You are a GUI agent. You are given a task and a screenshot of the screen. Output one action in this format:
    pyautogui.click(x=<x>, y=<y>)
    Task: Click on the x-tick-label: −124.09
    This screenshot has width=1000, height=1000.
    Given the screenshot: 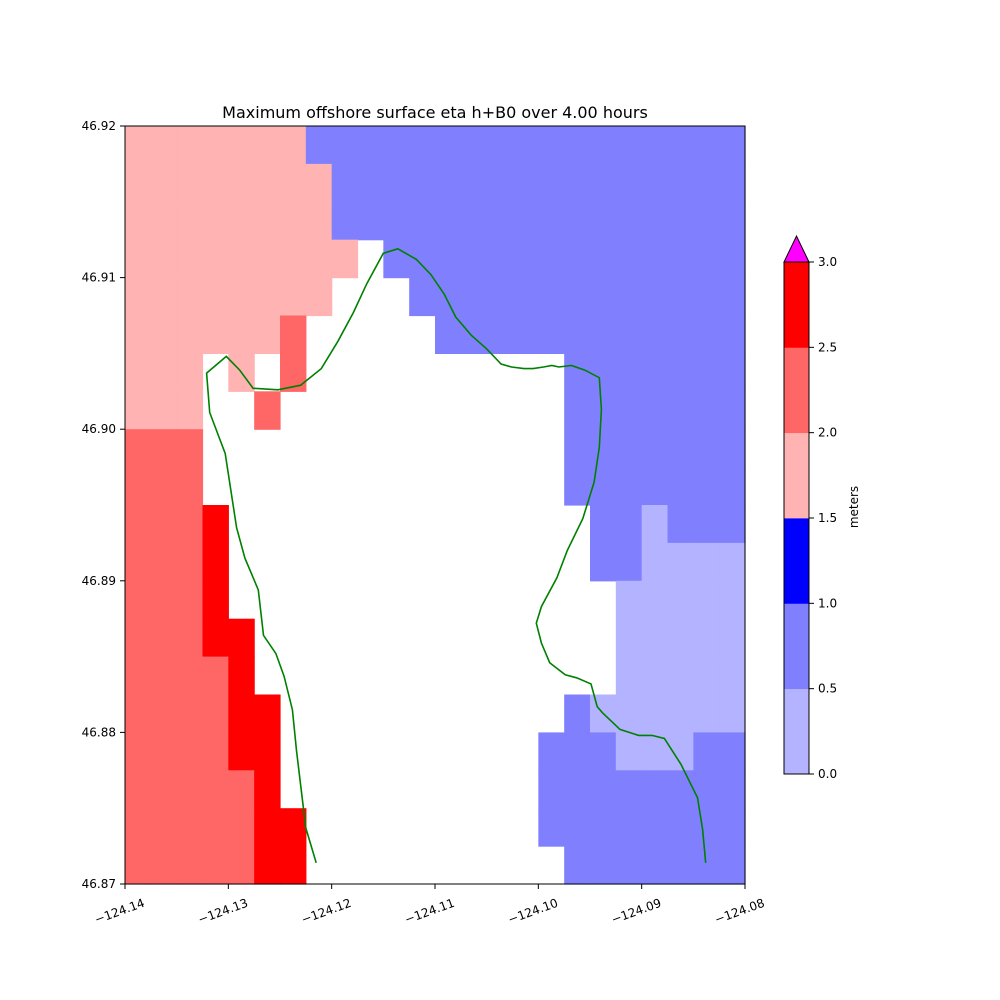 What is the action you would take?
    pyautogui.click(x=636, y=911)
    